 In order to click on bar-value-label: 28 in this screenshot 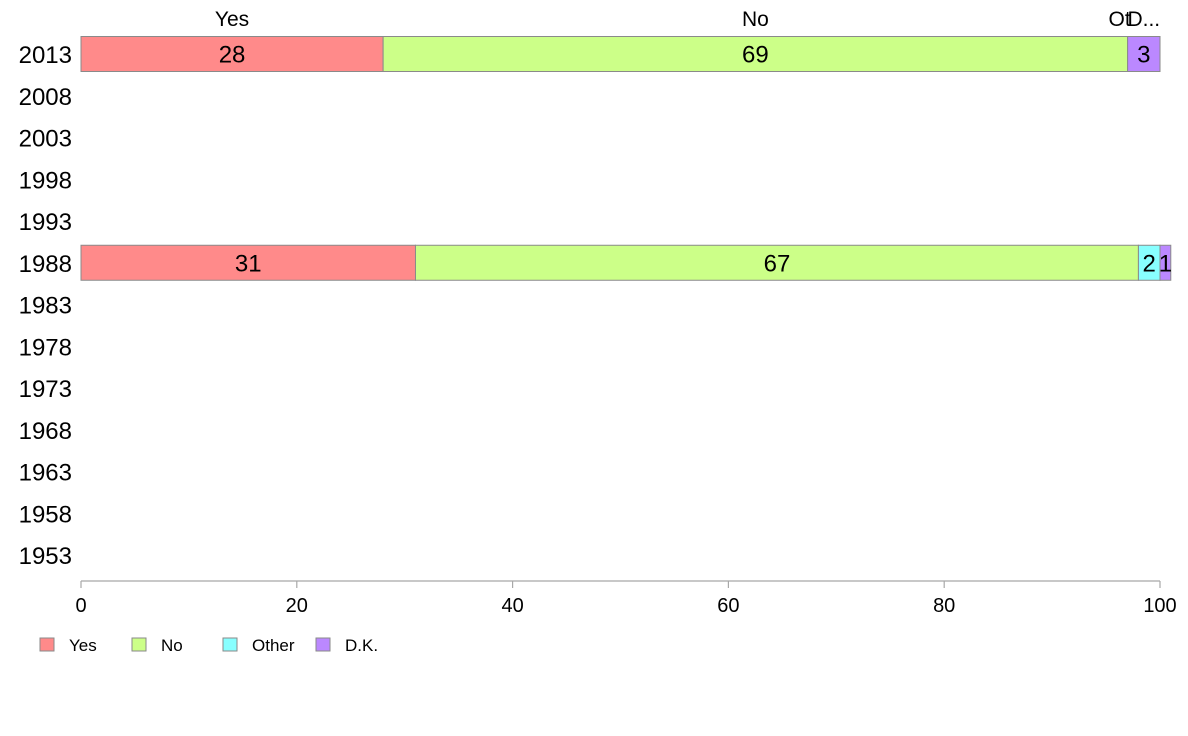, I will do `click(232, 55)`.